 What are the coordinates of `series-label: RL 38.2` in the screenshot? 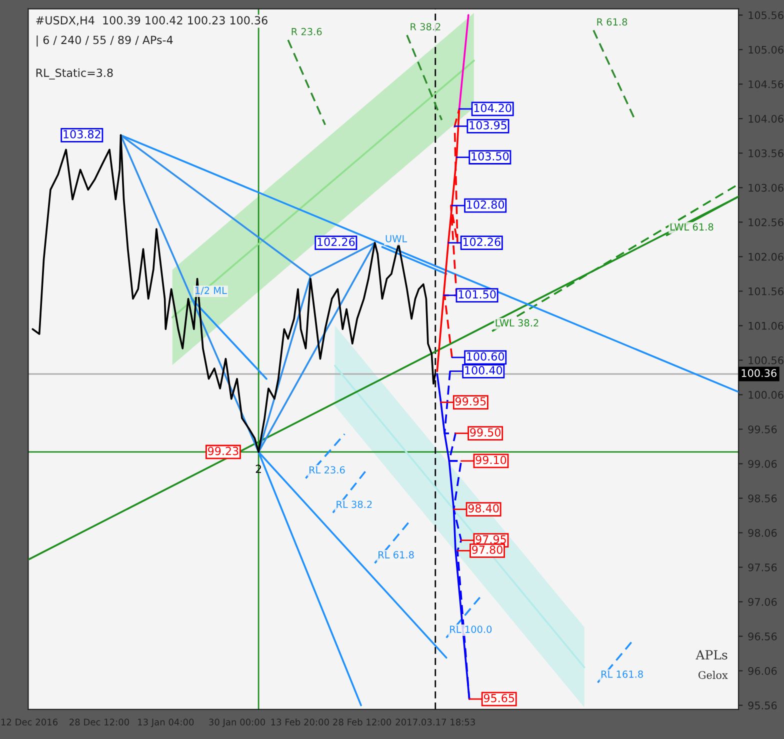 It's located at (354, 504).